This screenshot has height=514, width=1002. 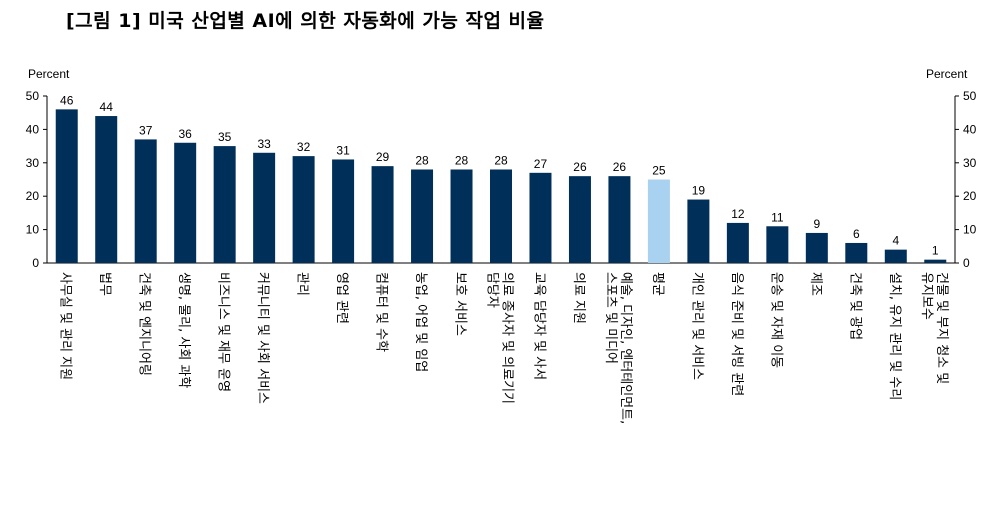 I want to click on y-axis-unit-left: Percent, so click(x=49, y=74).